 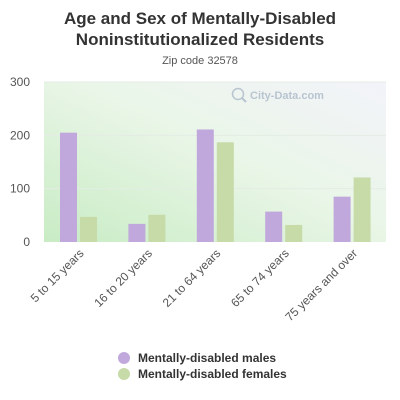 What do you see at coordinates (287, 96) in the screenshot?
I see `watermark-text: City-Data.com` at bounding box center [287, 96].